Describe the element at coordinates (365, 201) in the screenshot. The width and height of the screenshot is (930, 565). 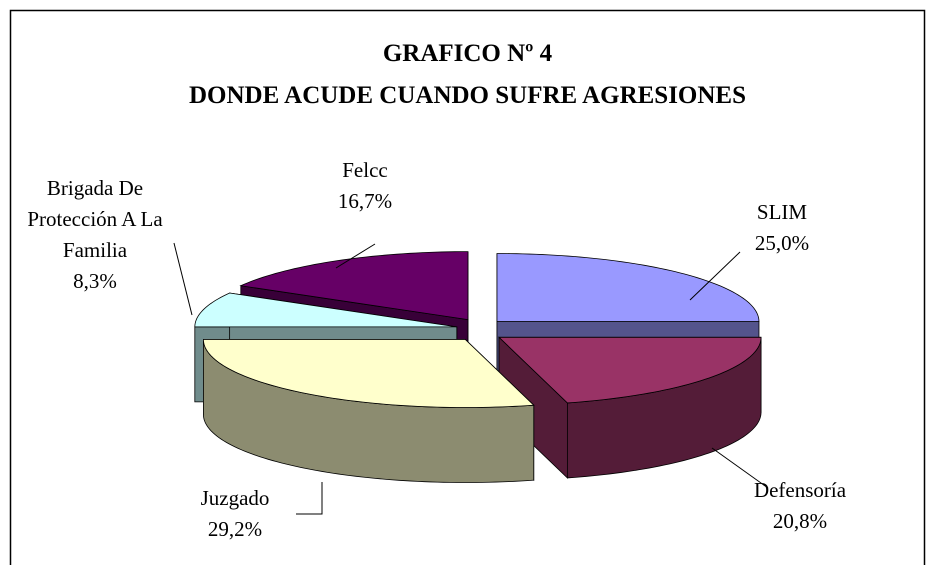
I see `value-label: 16,7%` at that location.